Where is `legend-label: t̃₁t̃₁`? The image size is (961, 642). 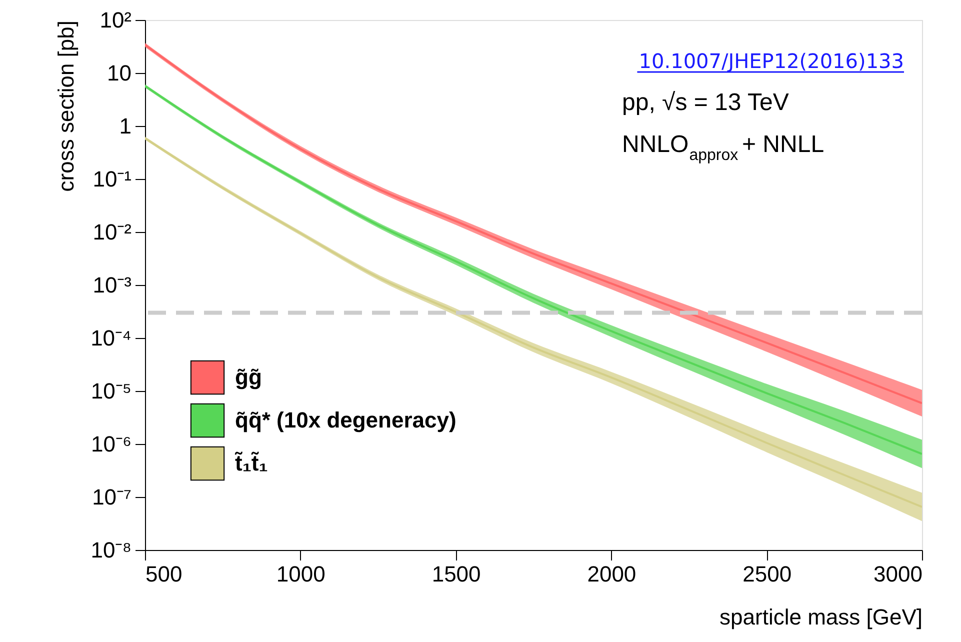
legend-label: t̃₁t̃₁ is located at coordinates (251, 463).